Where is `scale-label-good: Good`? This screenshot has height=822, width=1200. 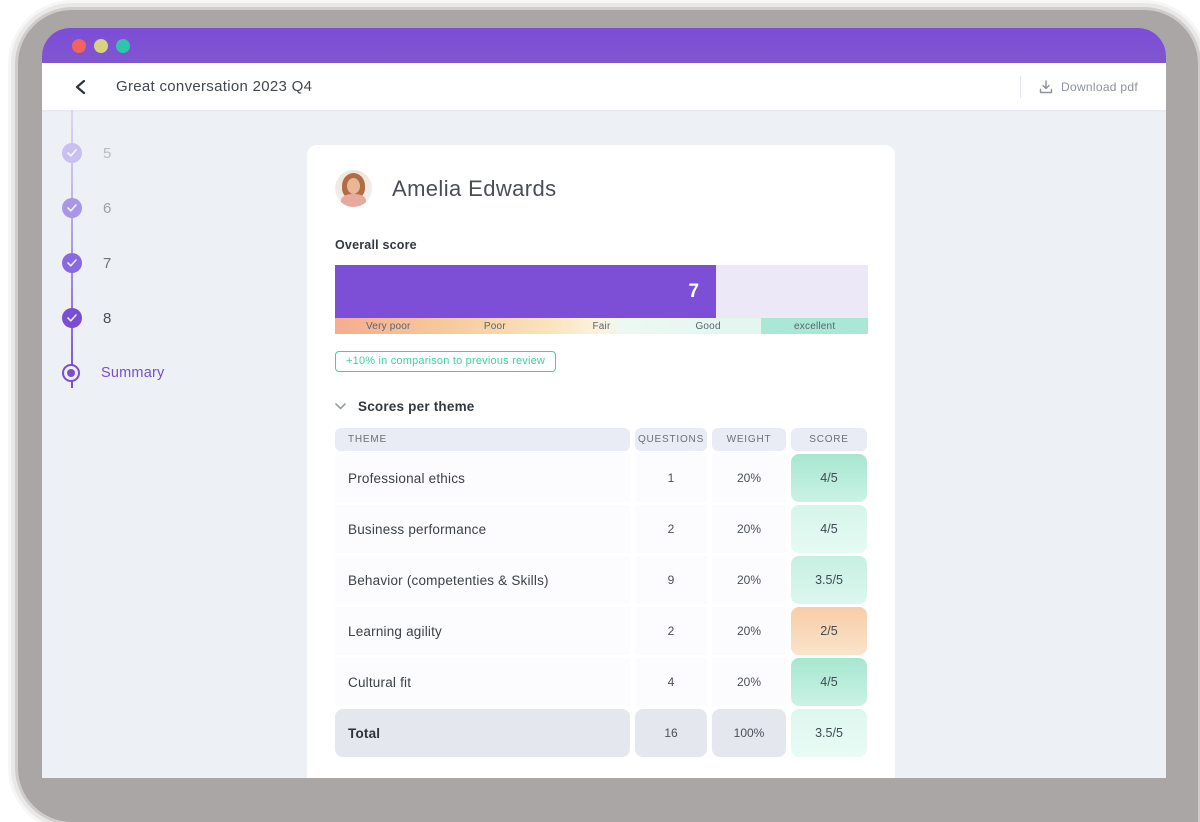
scale-label-good: Good is located at coordinates (708, 326).